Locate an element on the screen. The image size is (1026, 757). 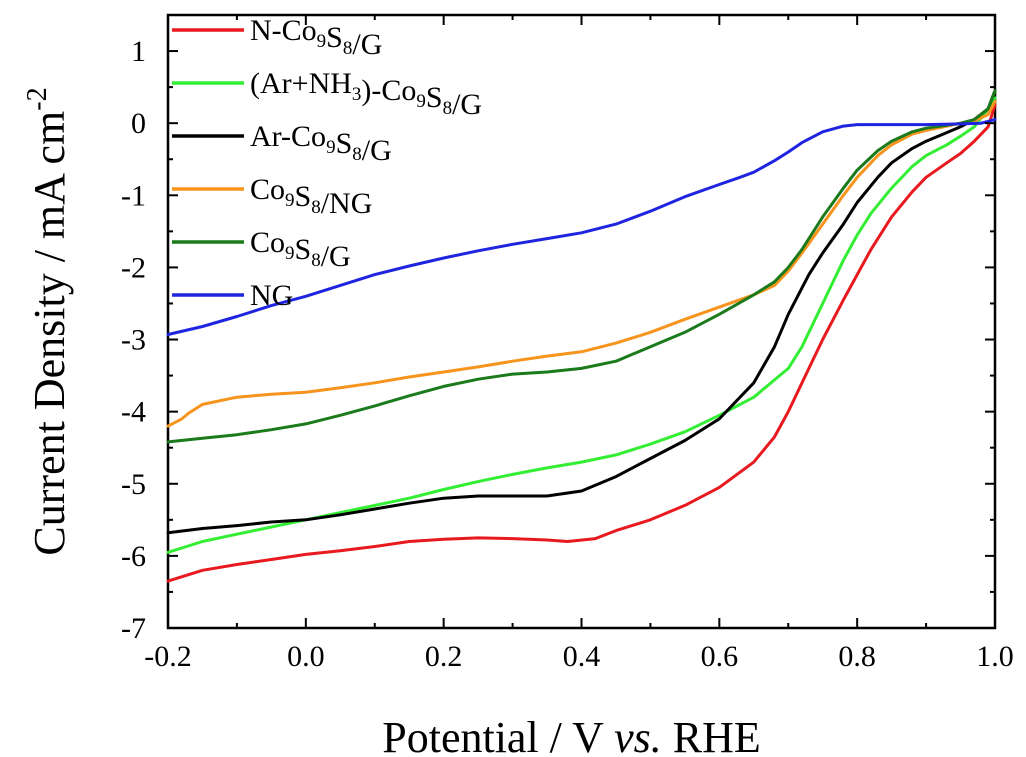
x-tick-labels: -0.2 0.0 0.2 0.4 0.6 0.8 1.0 is located at coordinates (579, 656).